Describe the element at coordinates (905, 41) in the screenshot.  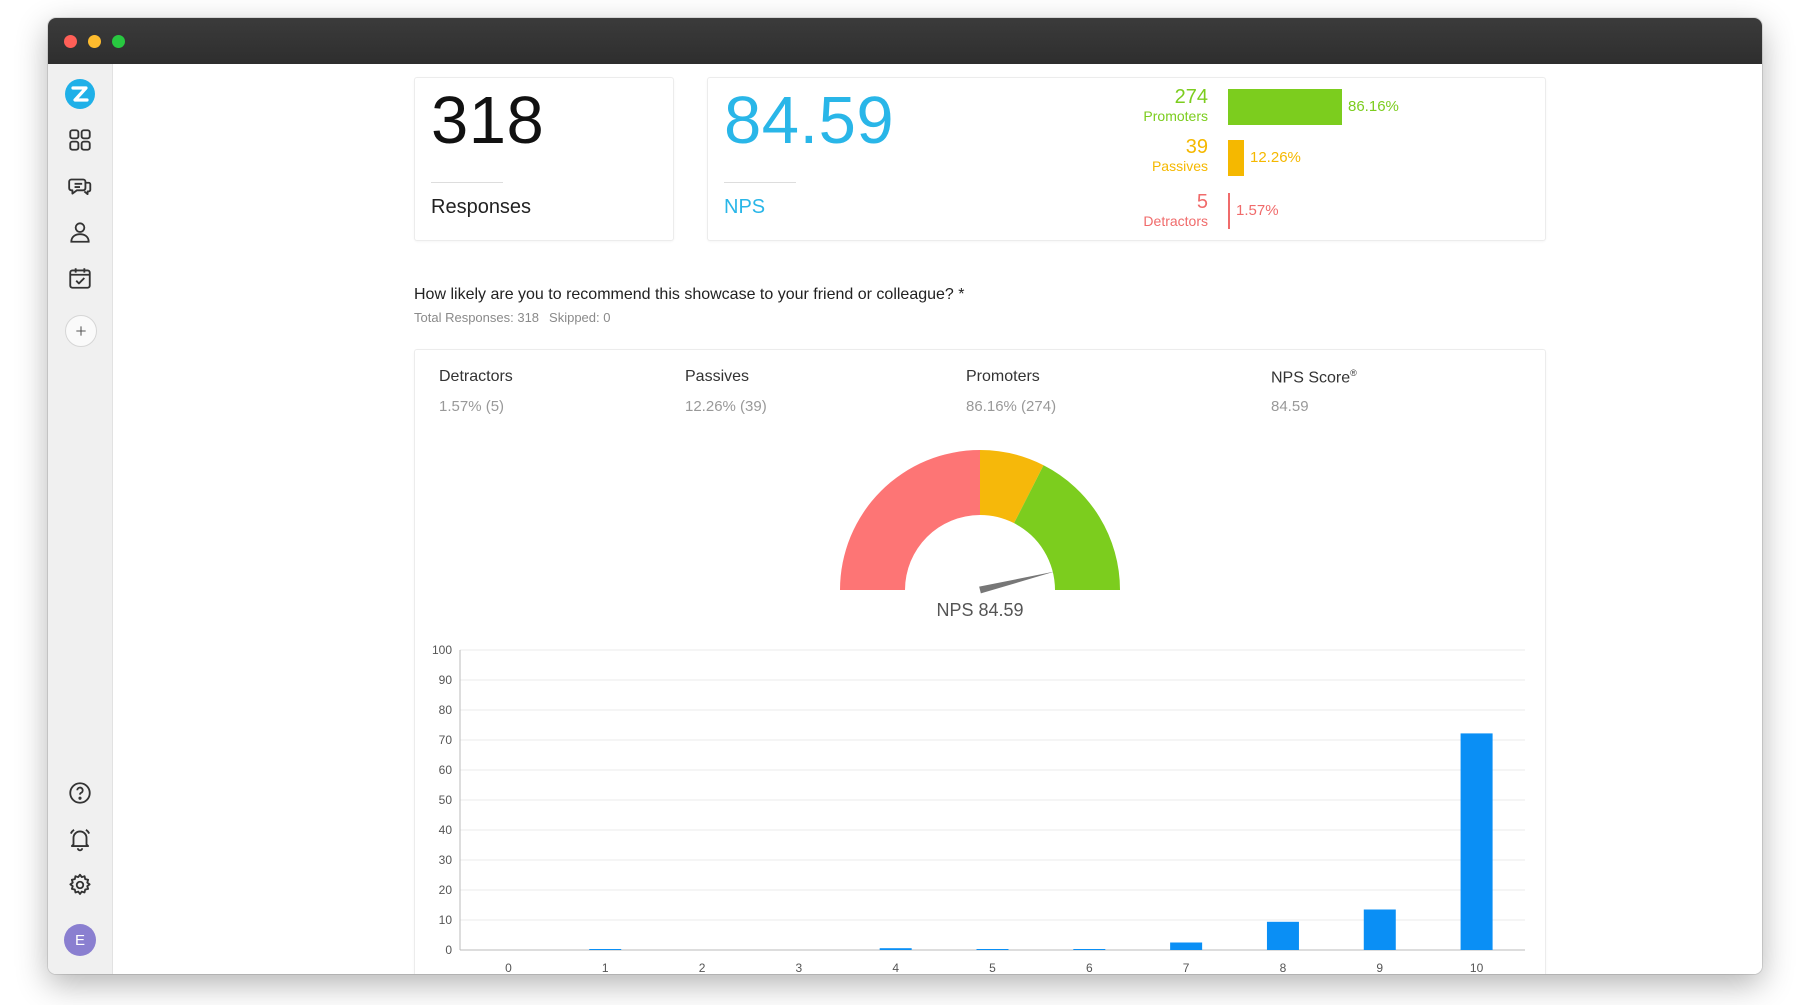
I see `title-bar` at that location.